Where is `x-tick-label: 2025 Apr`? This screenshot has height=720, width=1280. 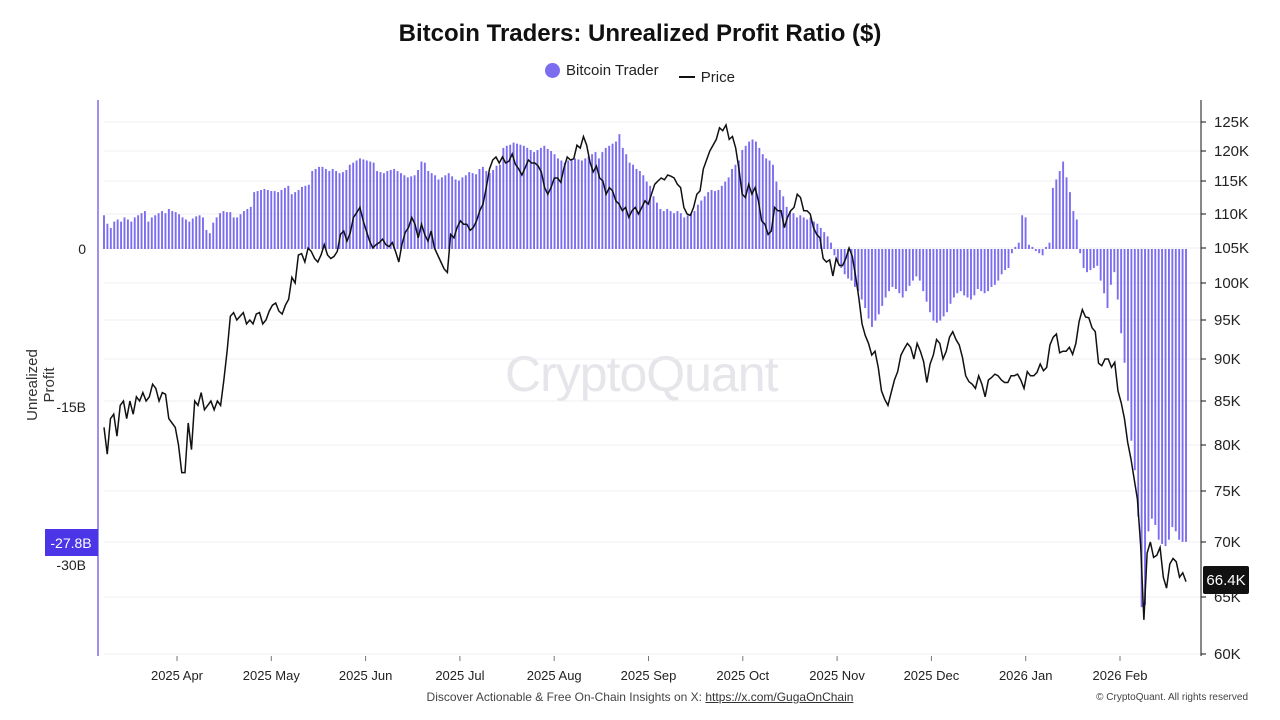
x-tick-label: 2025 Apr is located at coordinates (177, 675).